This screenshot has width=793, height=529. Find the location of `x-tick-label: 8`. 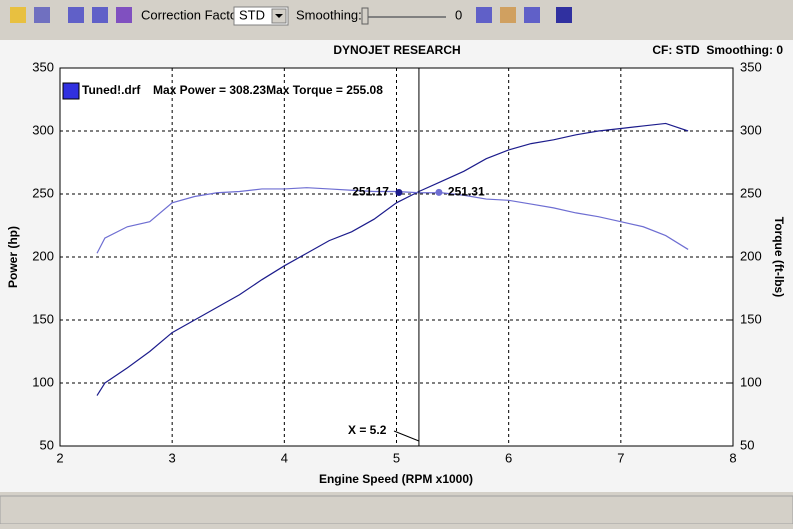

x-tick-label: 8 is located at coordinates (732, 457).